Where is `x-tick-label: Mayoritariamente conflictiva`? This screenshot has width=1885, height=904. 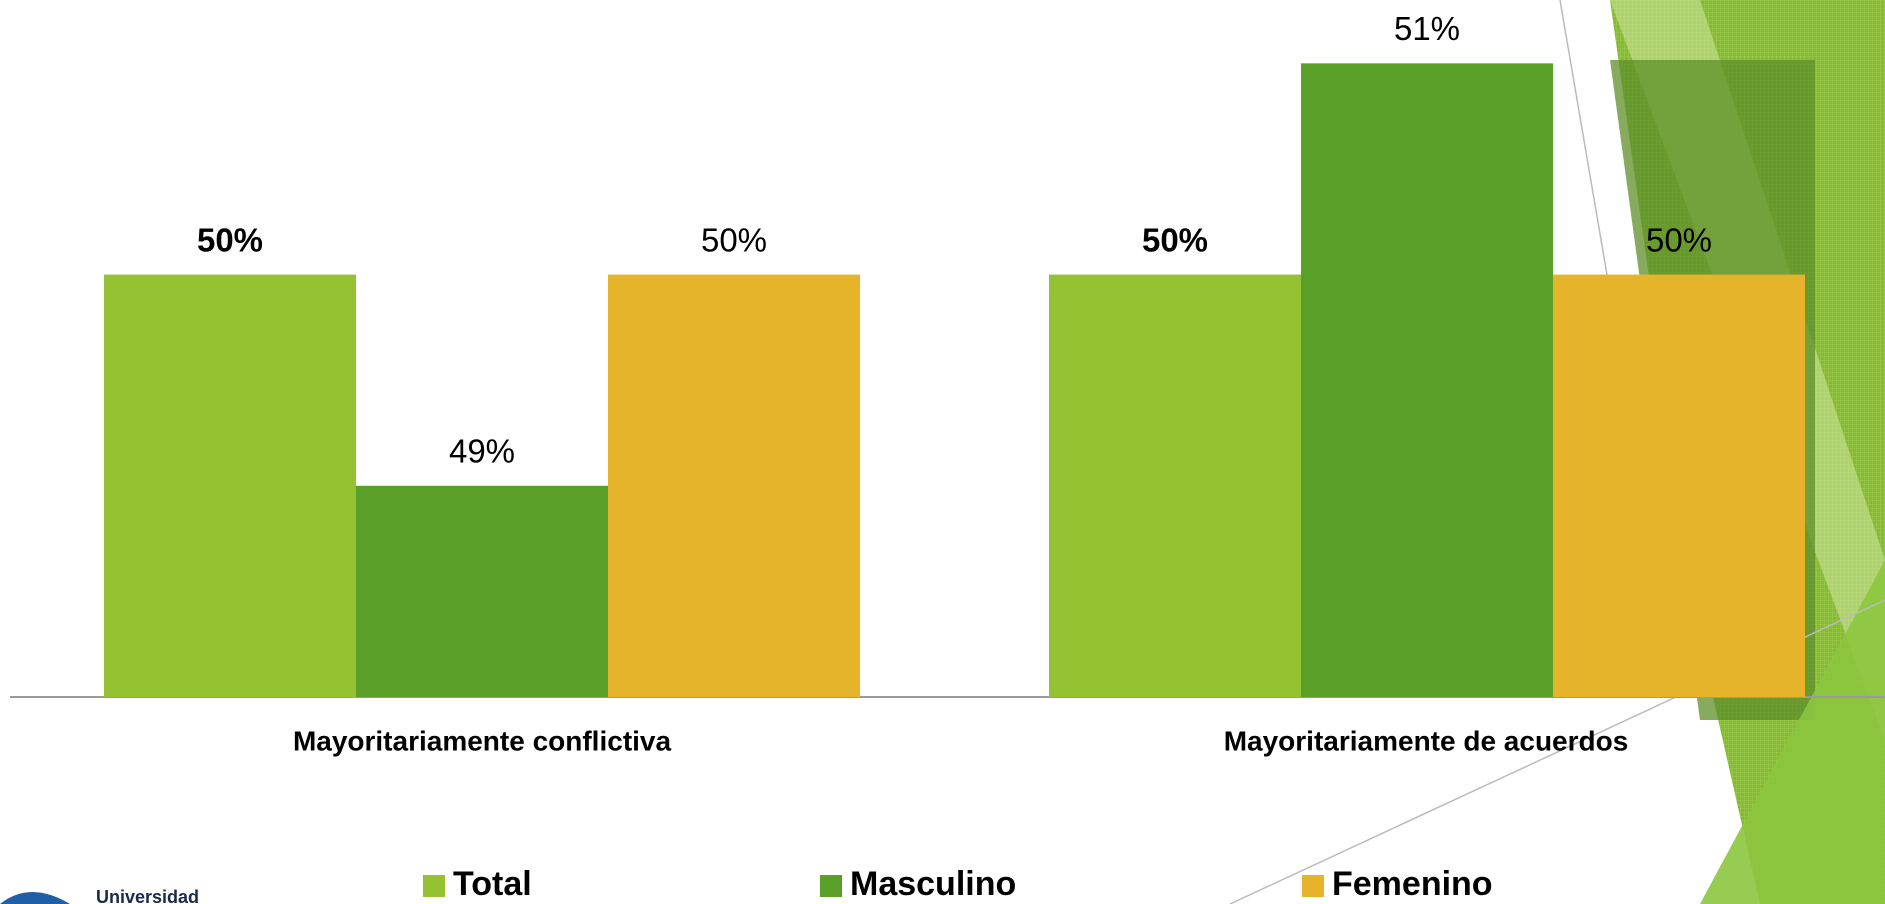 x-tick-label: Mayoritariamente conflictiva is located at coordinates (482, 740).